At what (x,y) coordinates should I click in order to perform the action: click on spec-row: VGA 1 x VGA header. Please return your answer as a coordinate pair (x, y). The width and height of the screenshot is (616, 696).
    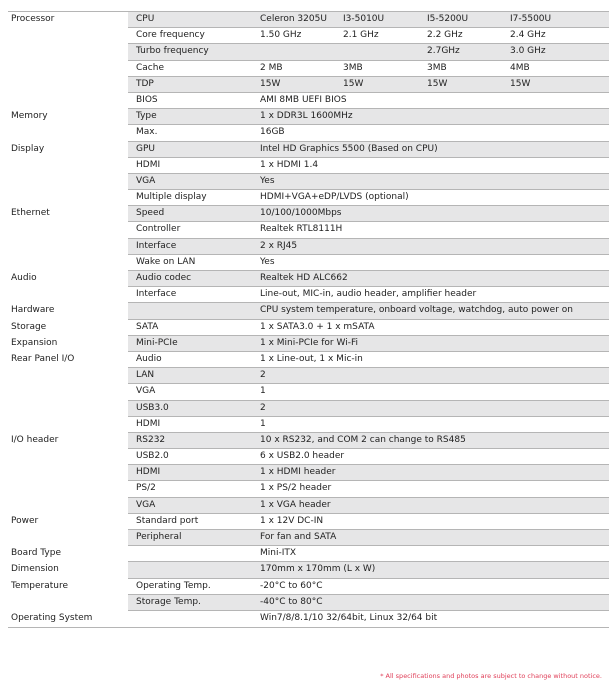
    Looking at the image, I should click on (308, 505).